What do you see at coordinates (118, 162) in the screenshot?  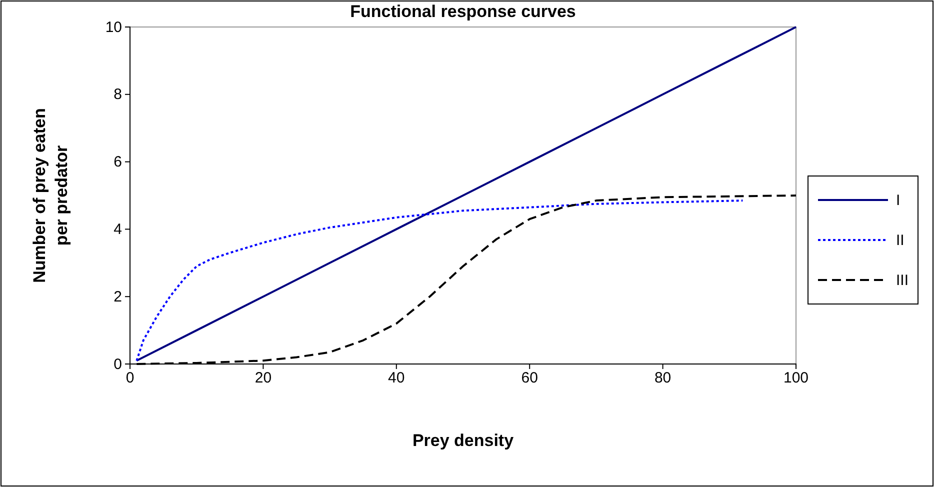 I see `y-tick-label: 6` at bounding box center [118, 162].